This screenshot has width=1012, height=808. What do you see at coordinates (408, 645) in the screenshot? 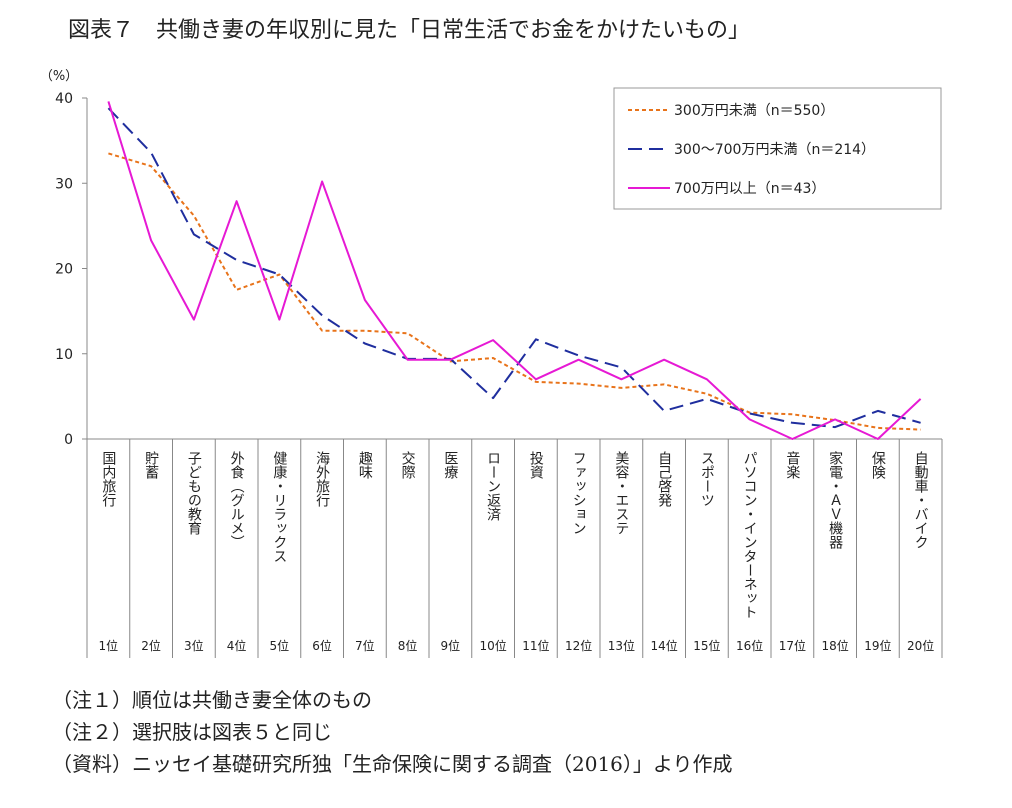
I see `x-rank-label: 8位` at bounding box center [408, 645].